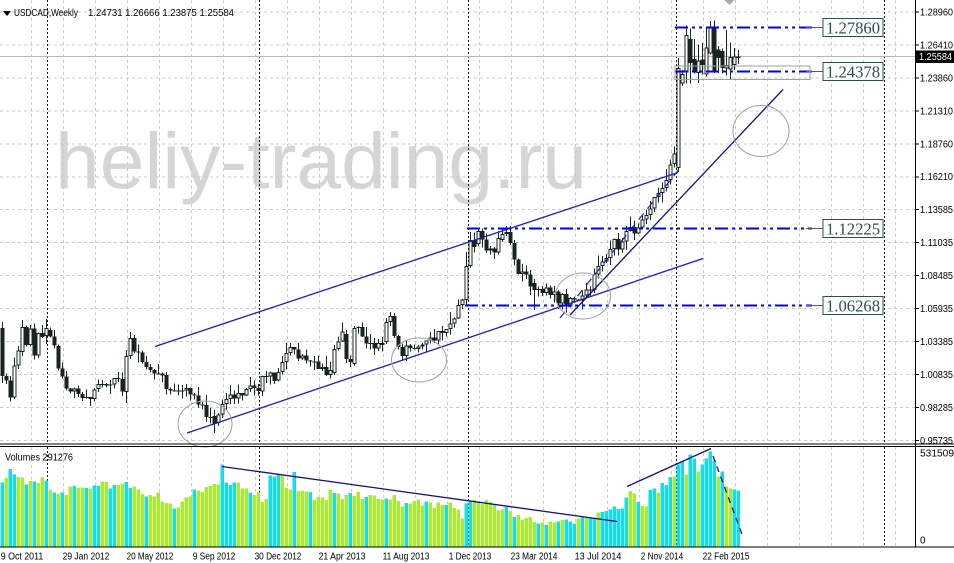 The image size is (954, 563). Describe the element at coordinates (321, 160) in the screenshot. I see `svg-text: heliy-trading.ru` at that location.